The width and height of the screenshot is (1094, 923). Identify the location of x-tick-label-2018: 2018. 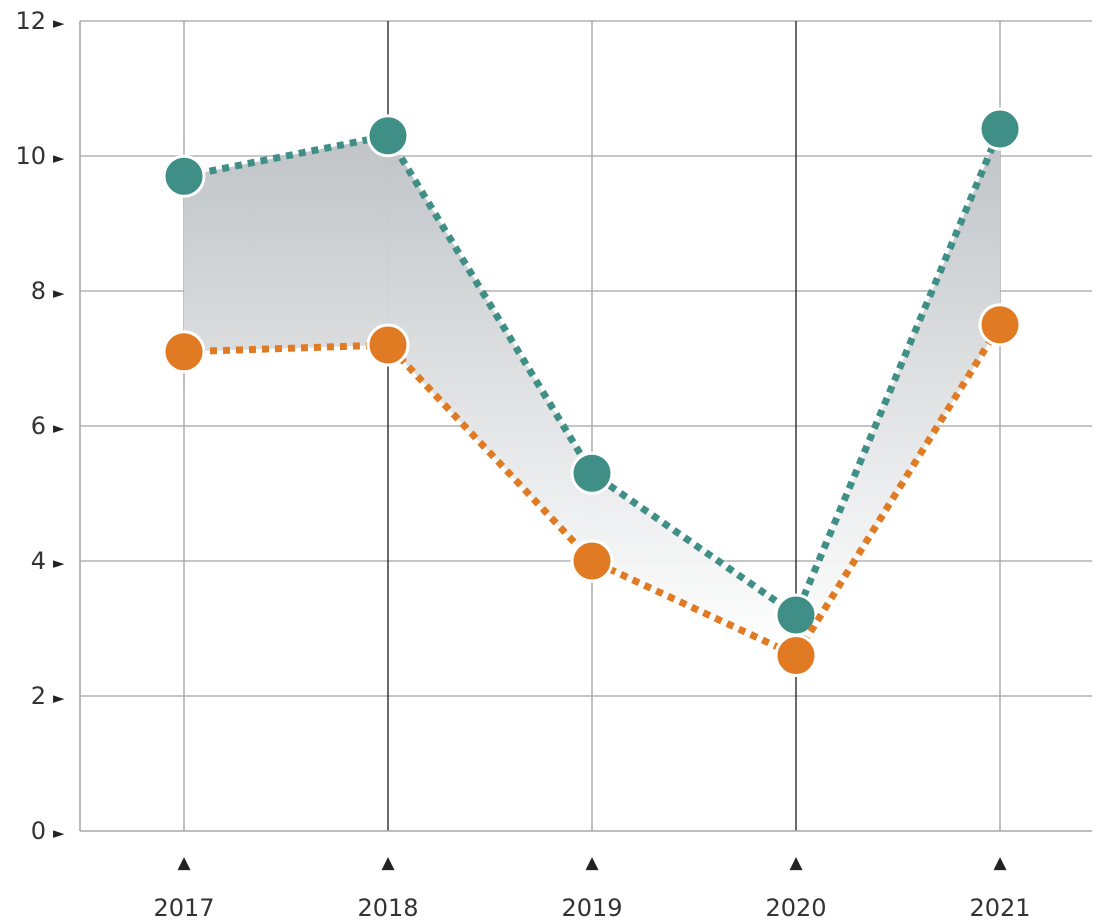
(387, 908).